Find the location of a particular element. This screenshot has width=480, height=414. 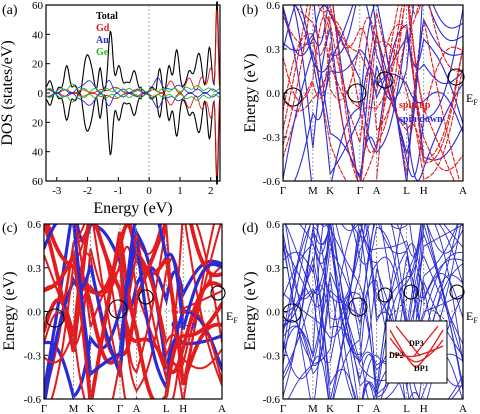

panel-a-yticks: 60 40 20 0 20 40 60 is located at coordinates (41, 94).